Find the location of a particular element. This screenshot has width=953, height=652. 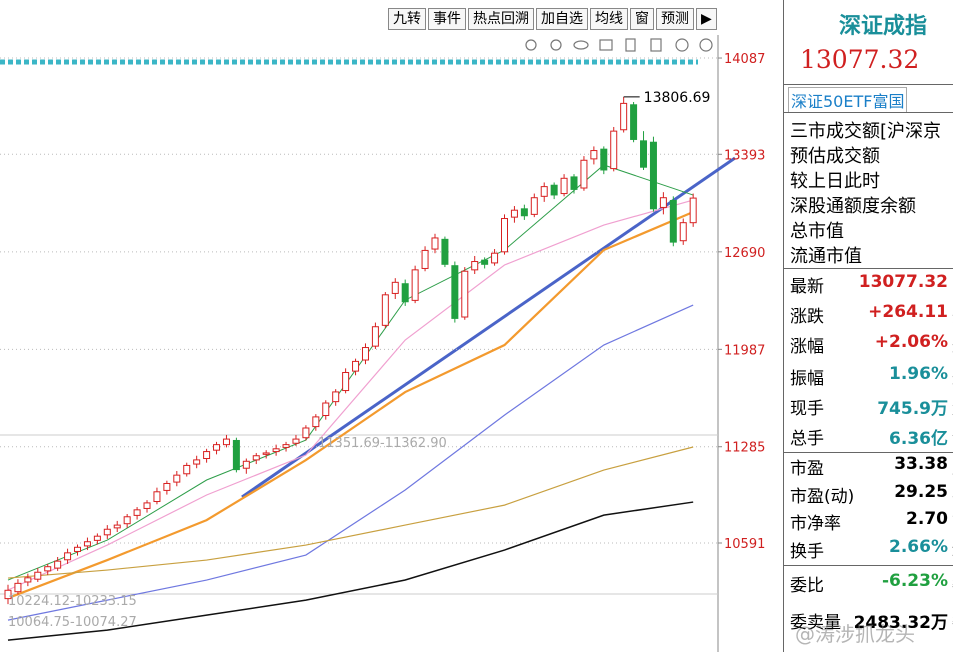

toolbar-button: 加自选 is located at coordinates (562, 19).